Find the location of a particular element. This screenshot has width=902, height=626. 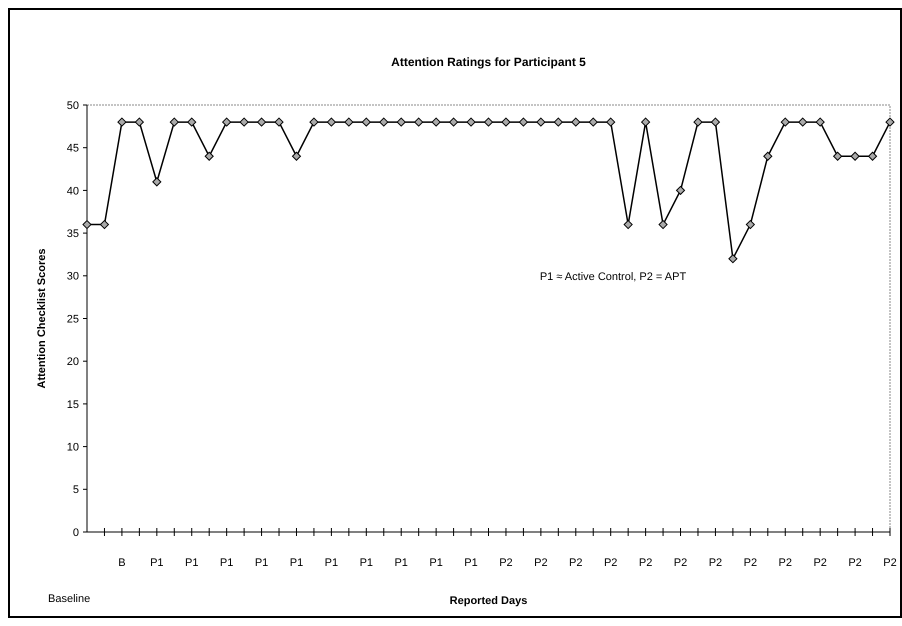

x-axis-title: Reported Days is located at coordinates (489, 601).